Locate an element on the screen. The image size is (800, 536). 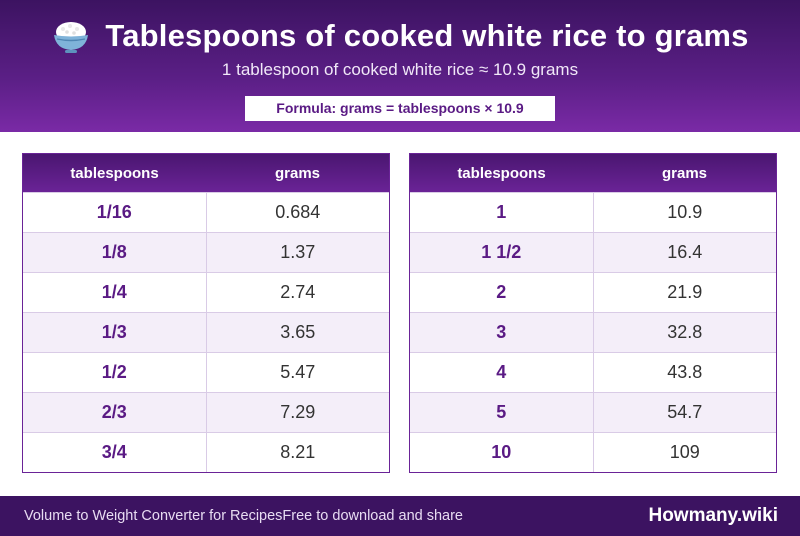
table-row: 1/2 5.47 is located at coordinates (206, 372).